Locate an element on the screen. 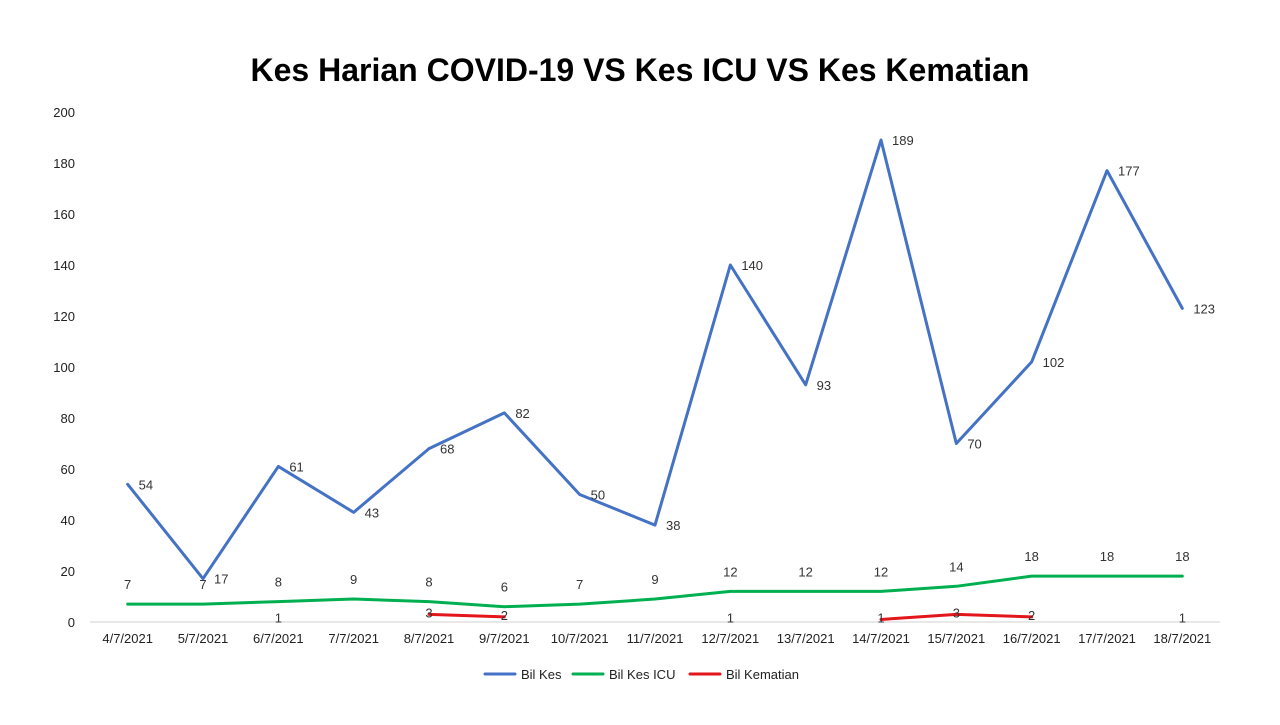 The width and height of the screenshot is (1280, 725). y-tick-label: 0 is located at coordinates (71, 622).